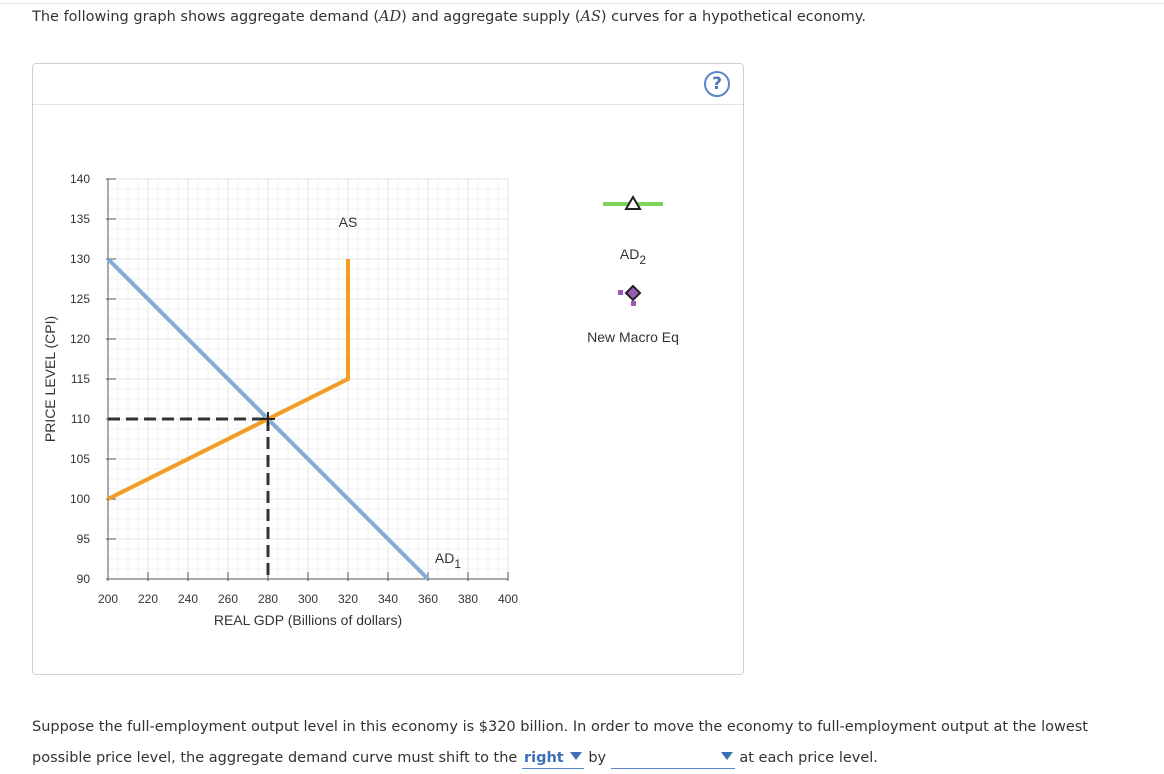 The height and width of the screenshot is (774, 1164). What do you see at coordinates (308, 620) in the screenshot?
I see `x-axis-title: REAL GDP (Billions of dollars)` at bounding box center [308, 620].